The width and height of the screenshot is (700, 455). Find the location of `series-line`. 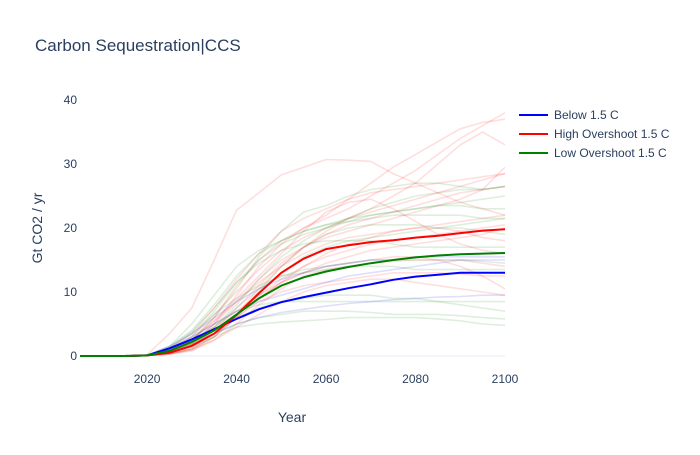

series-line is located at coordinates (293, 304).